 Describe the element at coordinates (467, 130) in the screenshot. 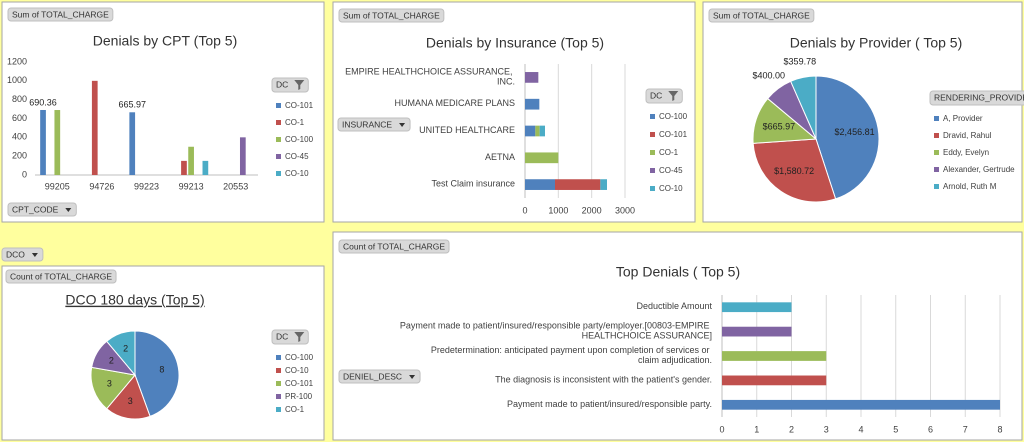

I see `y-tick-label: UNITED HEALTHCARE` at that location.